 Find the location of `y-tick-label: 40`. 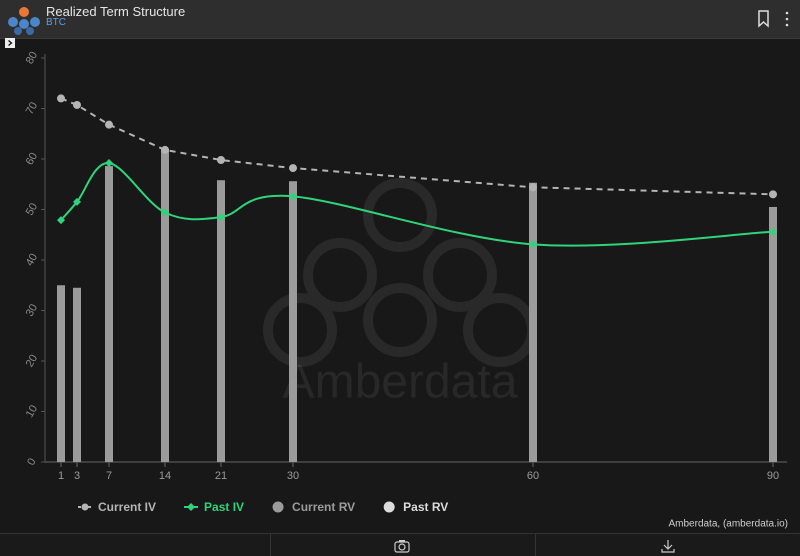

y-tick-label: 40 is located at coordinates (32, 260).